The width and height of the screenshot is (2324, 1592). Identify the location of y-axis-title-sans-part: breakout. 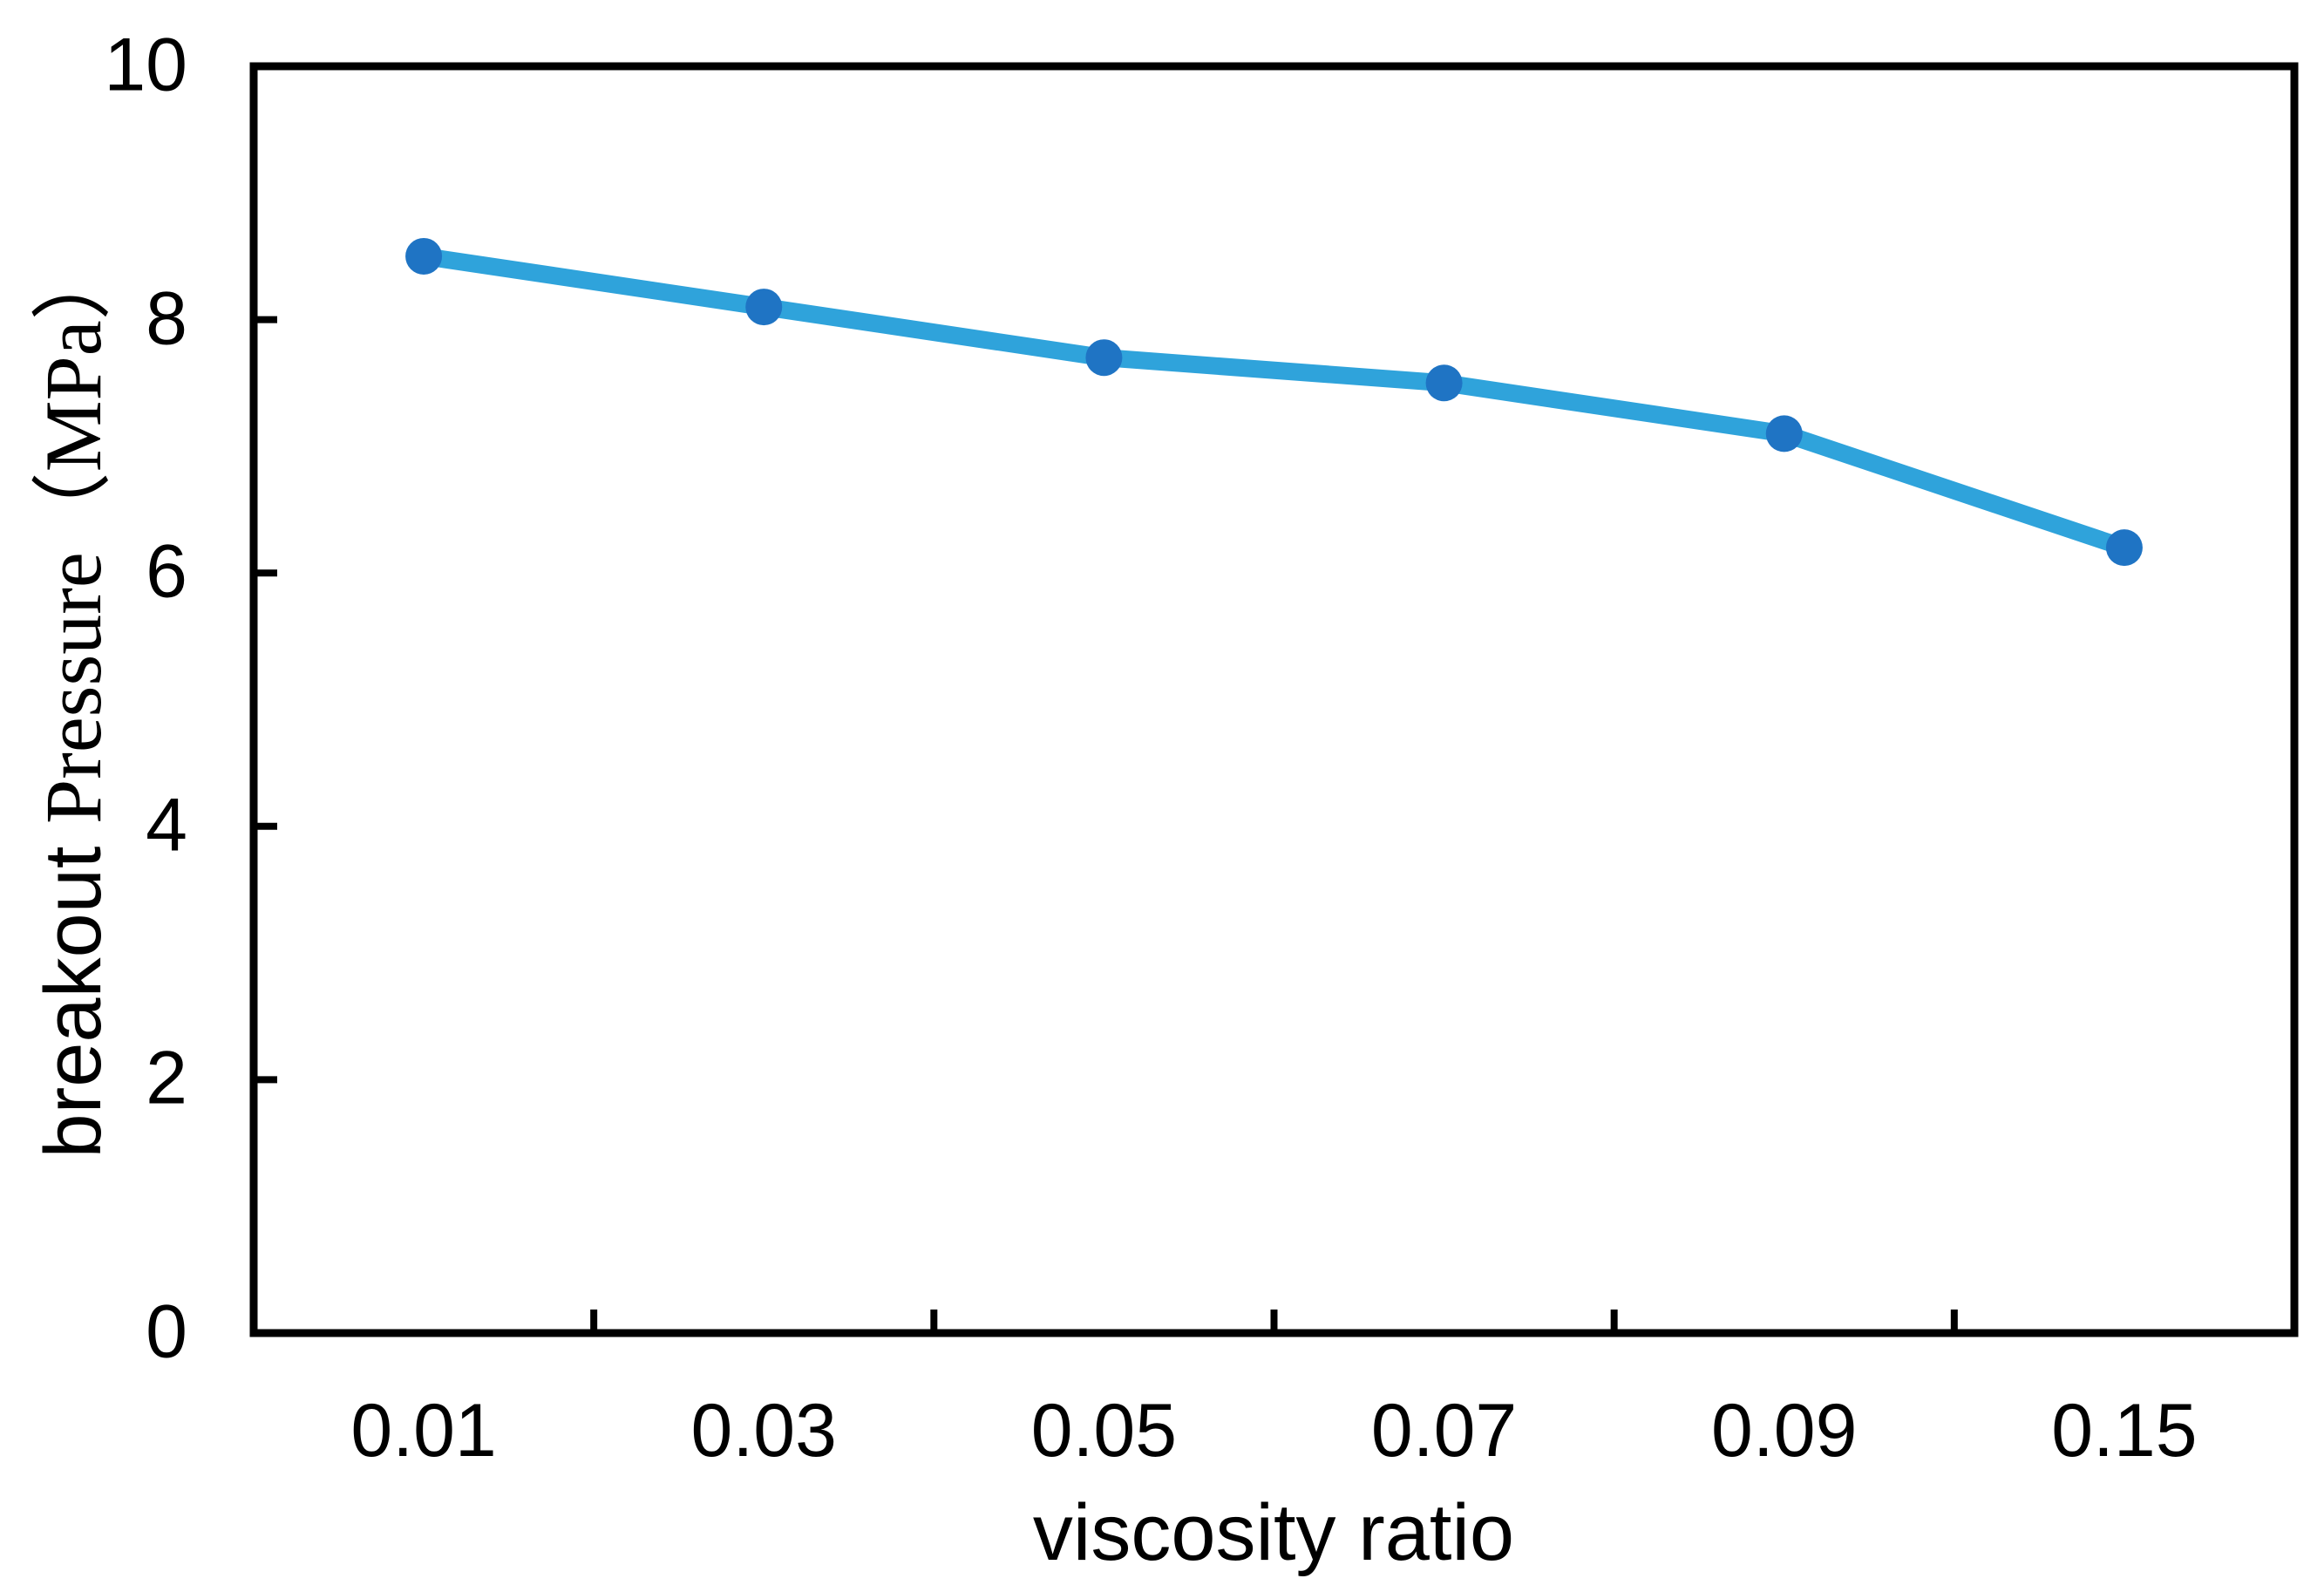
(73, 991).